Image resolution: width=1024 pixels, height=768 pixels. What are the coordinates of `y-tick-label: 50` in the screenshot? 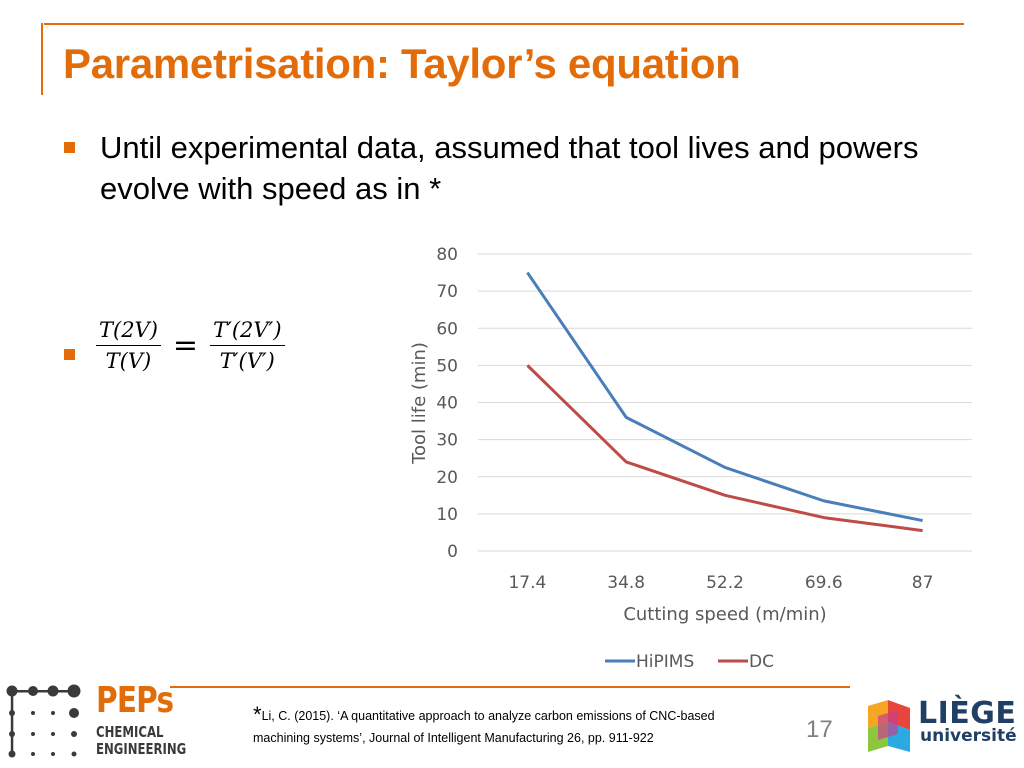 It's located at (447, 366).